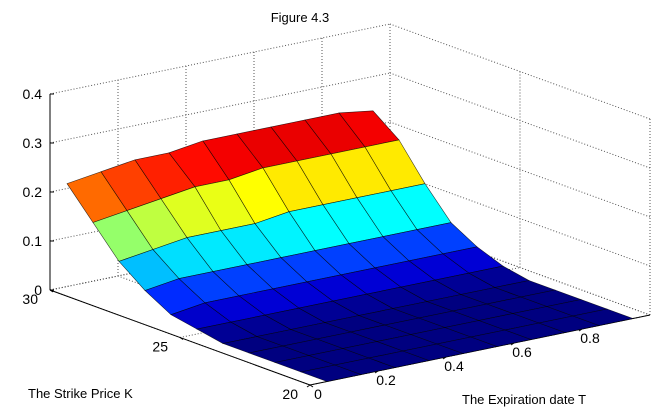 This screenshot has height=408, width=656. Describe the element at coordinates (318, 394) in the screenshot. I see `x-tick-label: 0` at that location.